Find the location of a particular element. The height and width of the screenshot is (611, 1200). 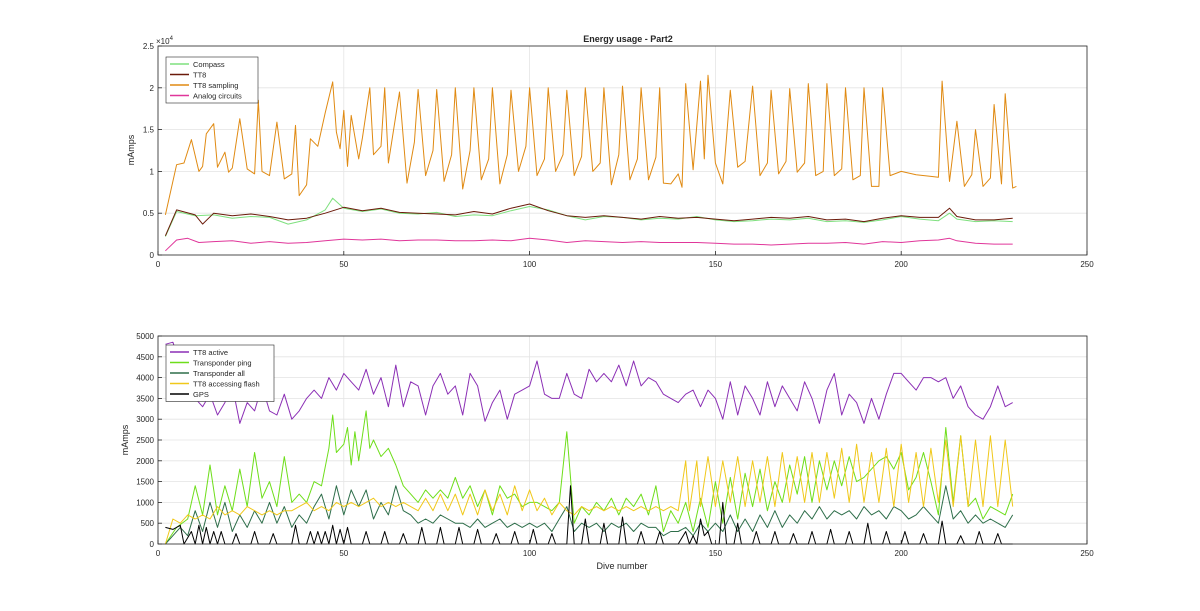

y-tick-label: 5000 is located at coordinates (145, 336).